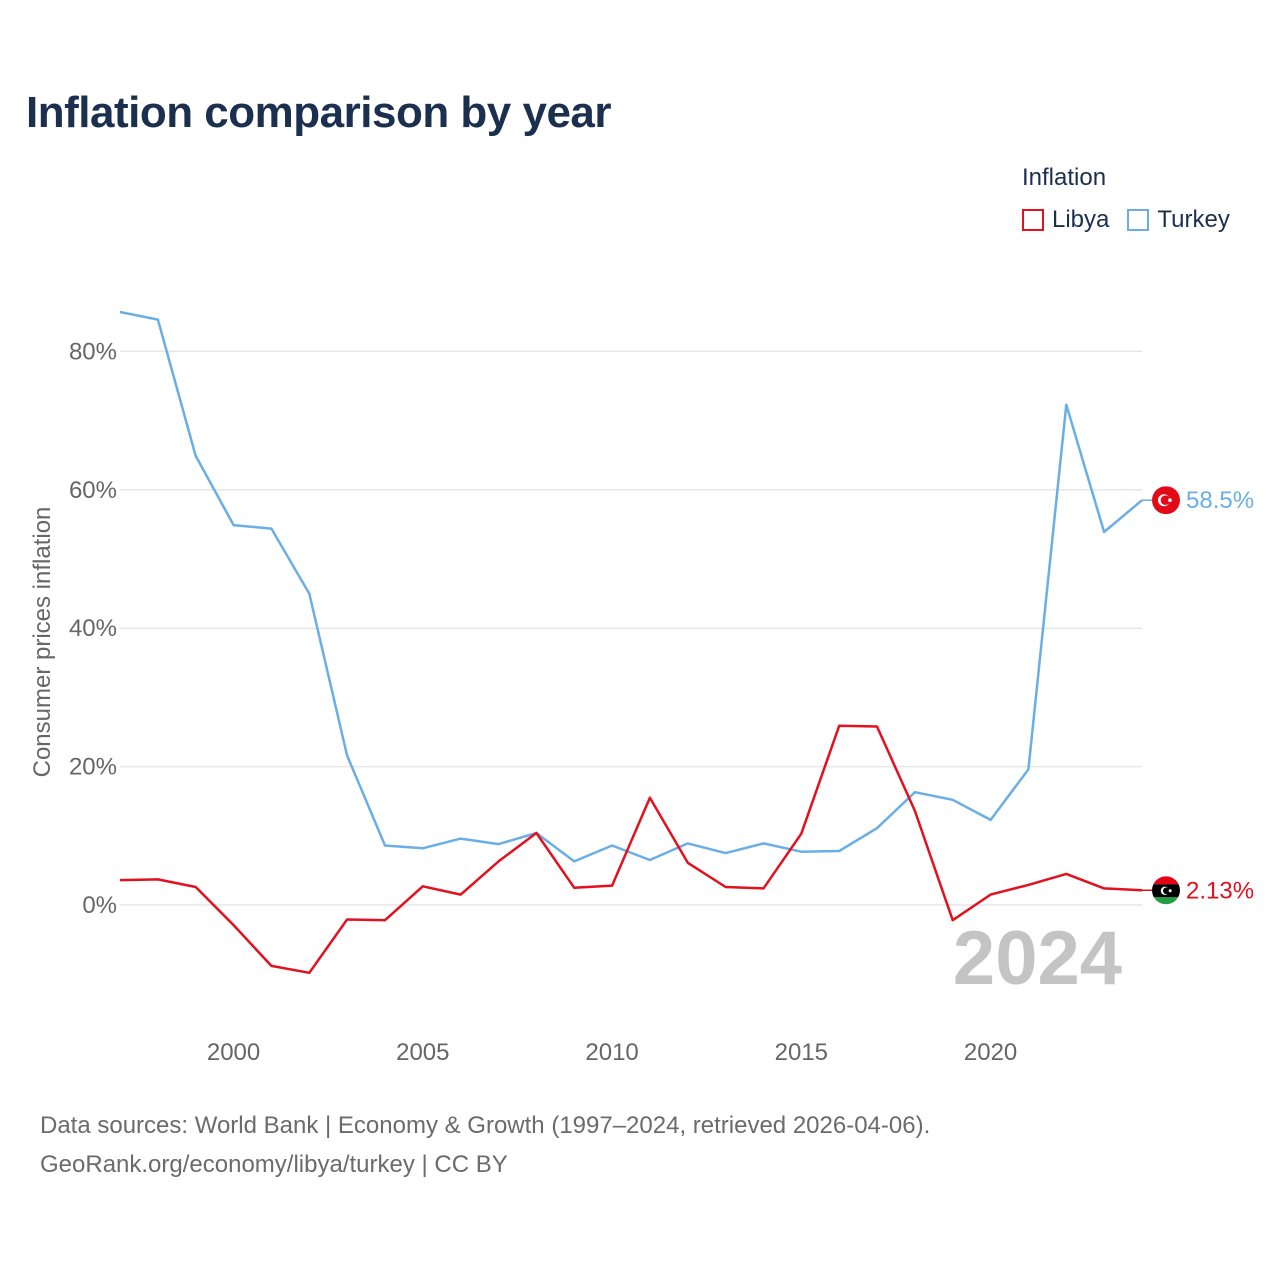  I want to click on y-tick-label: 40%, so click(93, 628).